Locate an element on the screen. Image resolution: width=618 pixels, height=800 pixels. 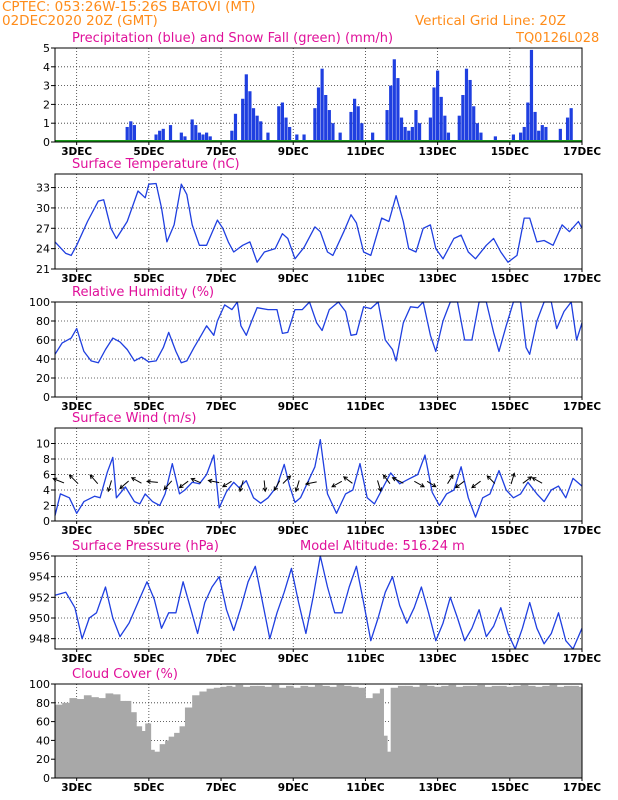
y-tick-label: 60 is located at coordinates (43, 722).